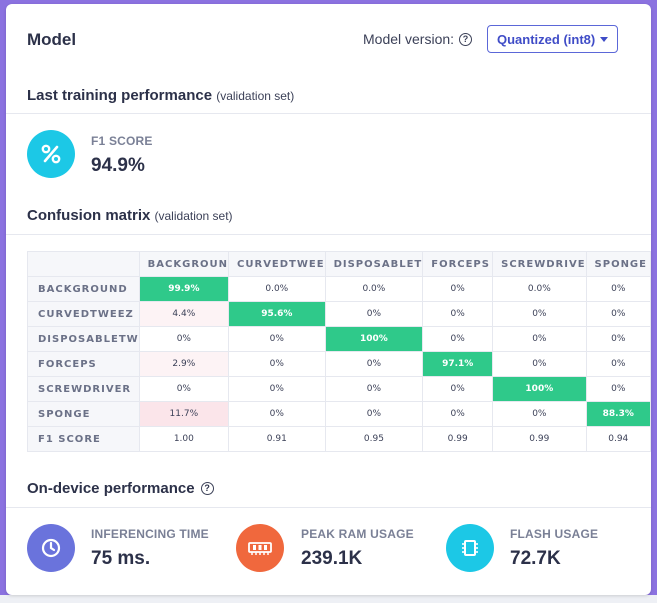 The width and height of the screenshot is (657, 603). What do you see at coordinates (120, 95) in the screenshot?
I see `training-title-text: Last training performance` at bounding box center [120, 95].